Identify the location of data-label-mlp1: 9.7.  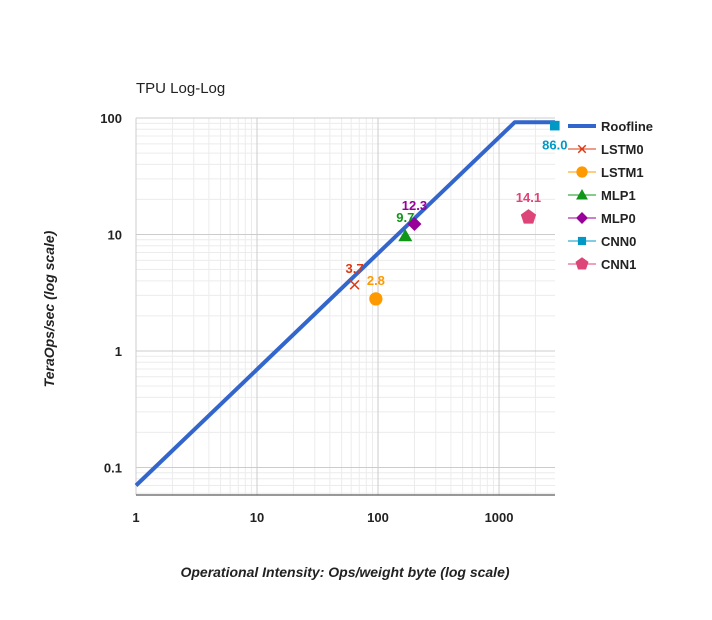
(405, 217).